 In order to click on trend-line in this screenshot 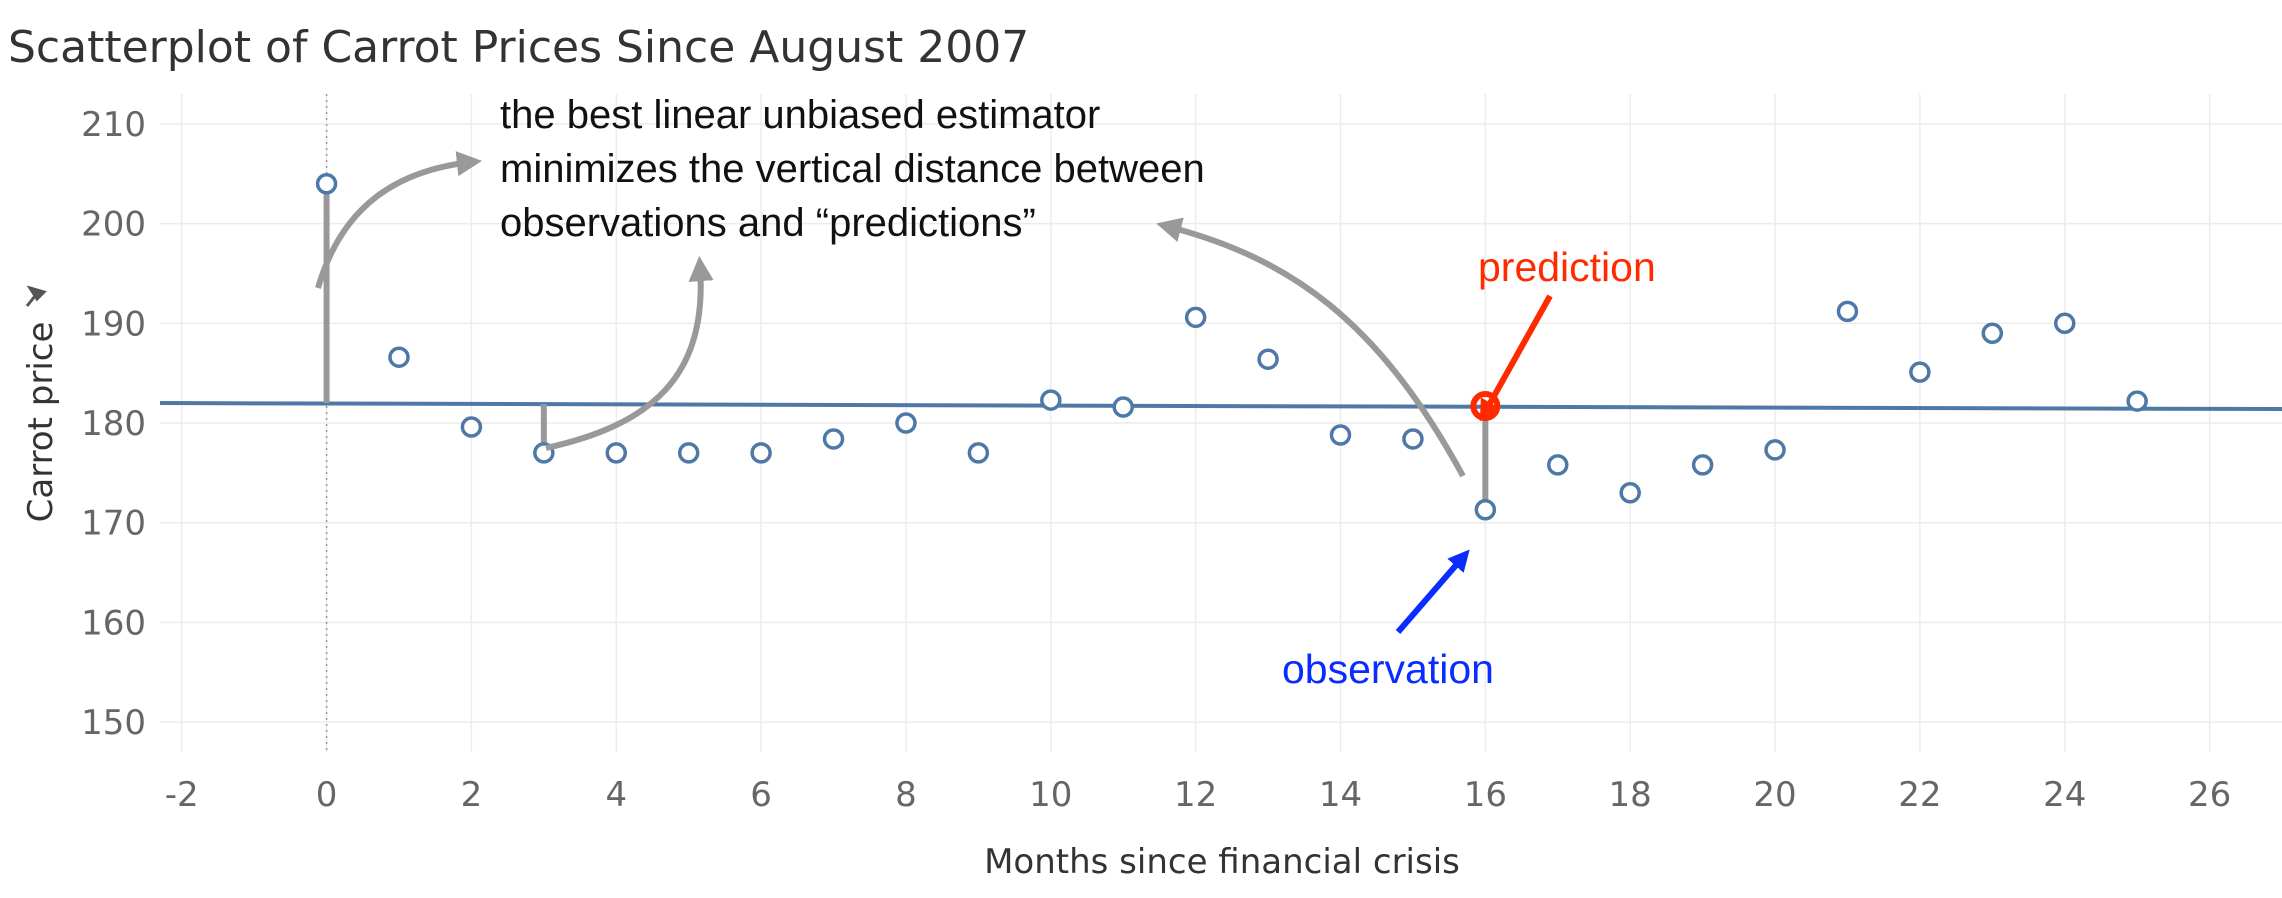, I will do `click(1220, 406)`.